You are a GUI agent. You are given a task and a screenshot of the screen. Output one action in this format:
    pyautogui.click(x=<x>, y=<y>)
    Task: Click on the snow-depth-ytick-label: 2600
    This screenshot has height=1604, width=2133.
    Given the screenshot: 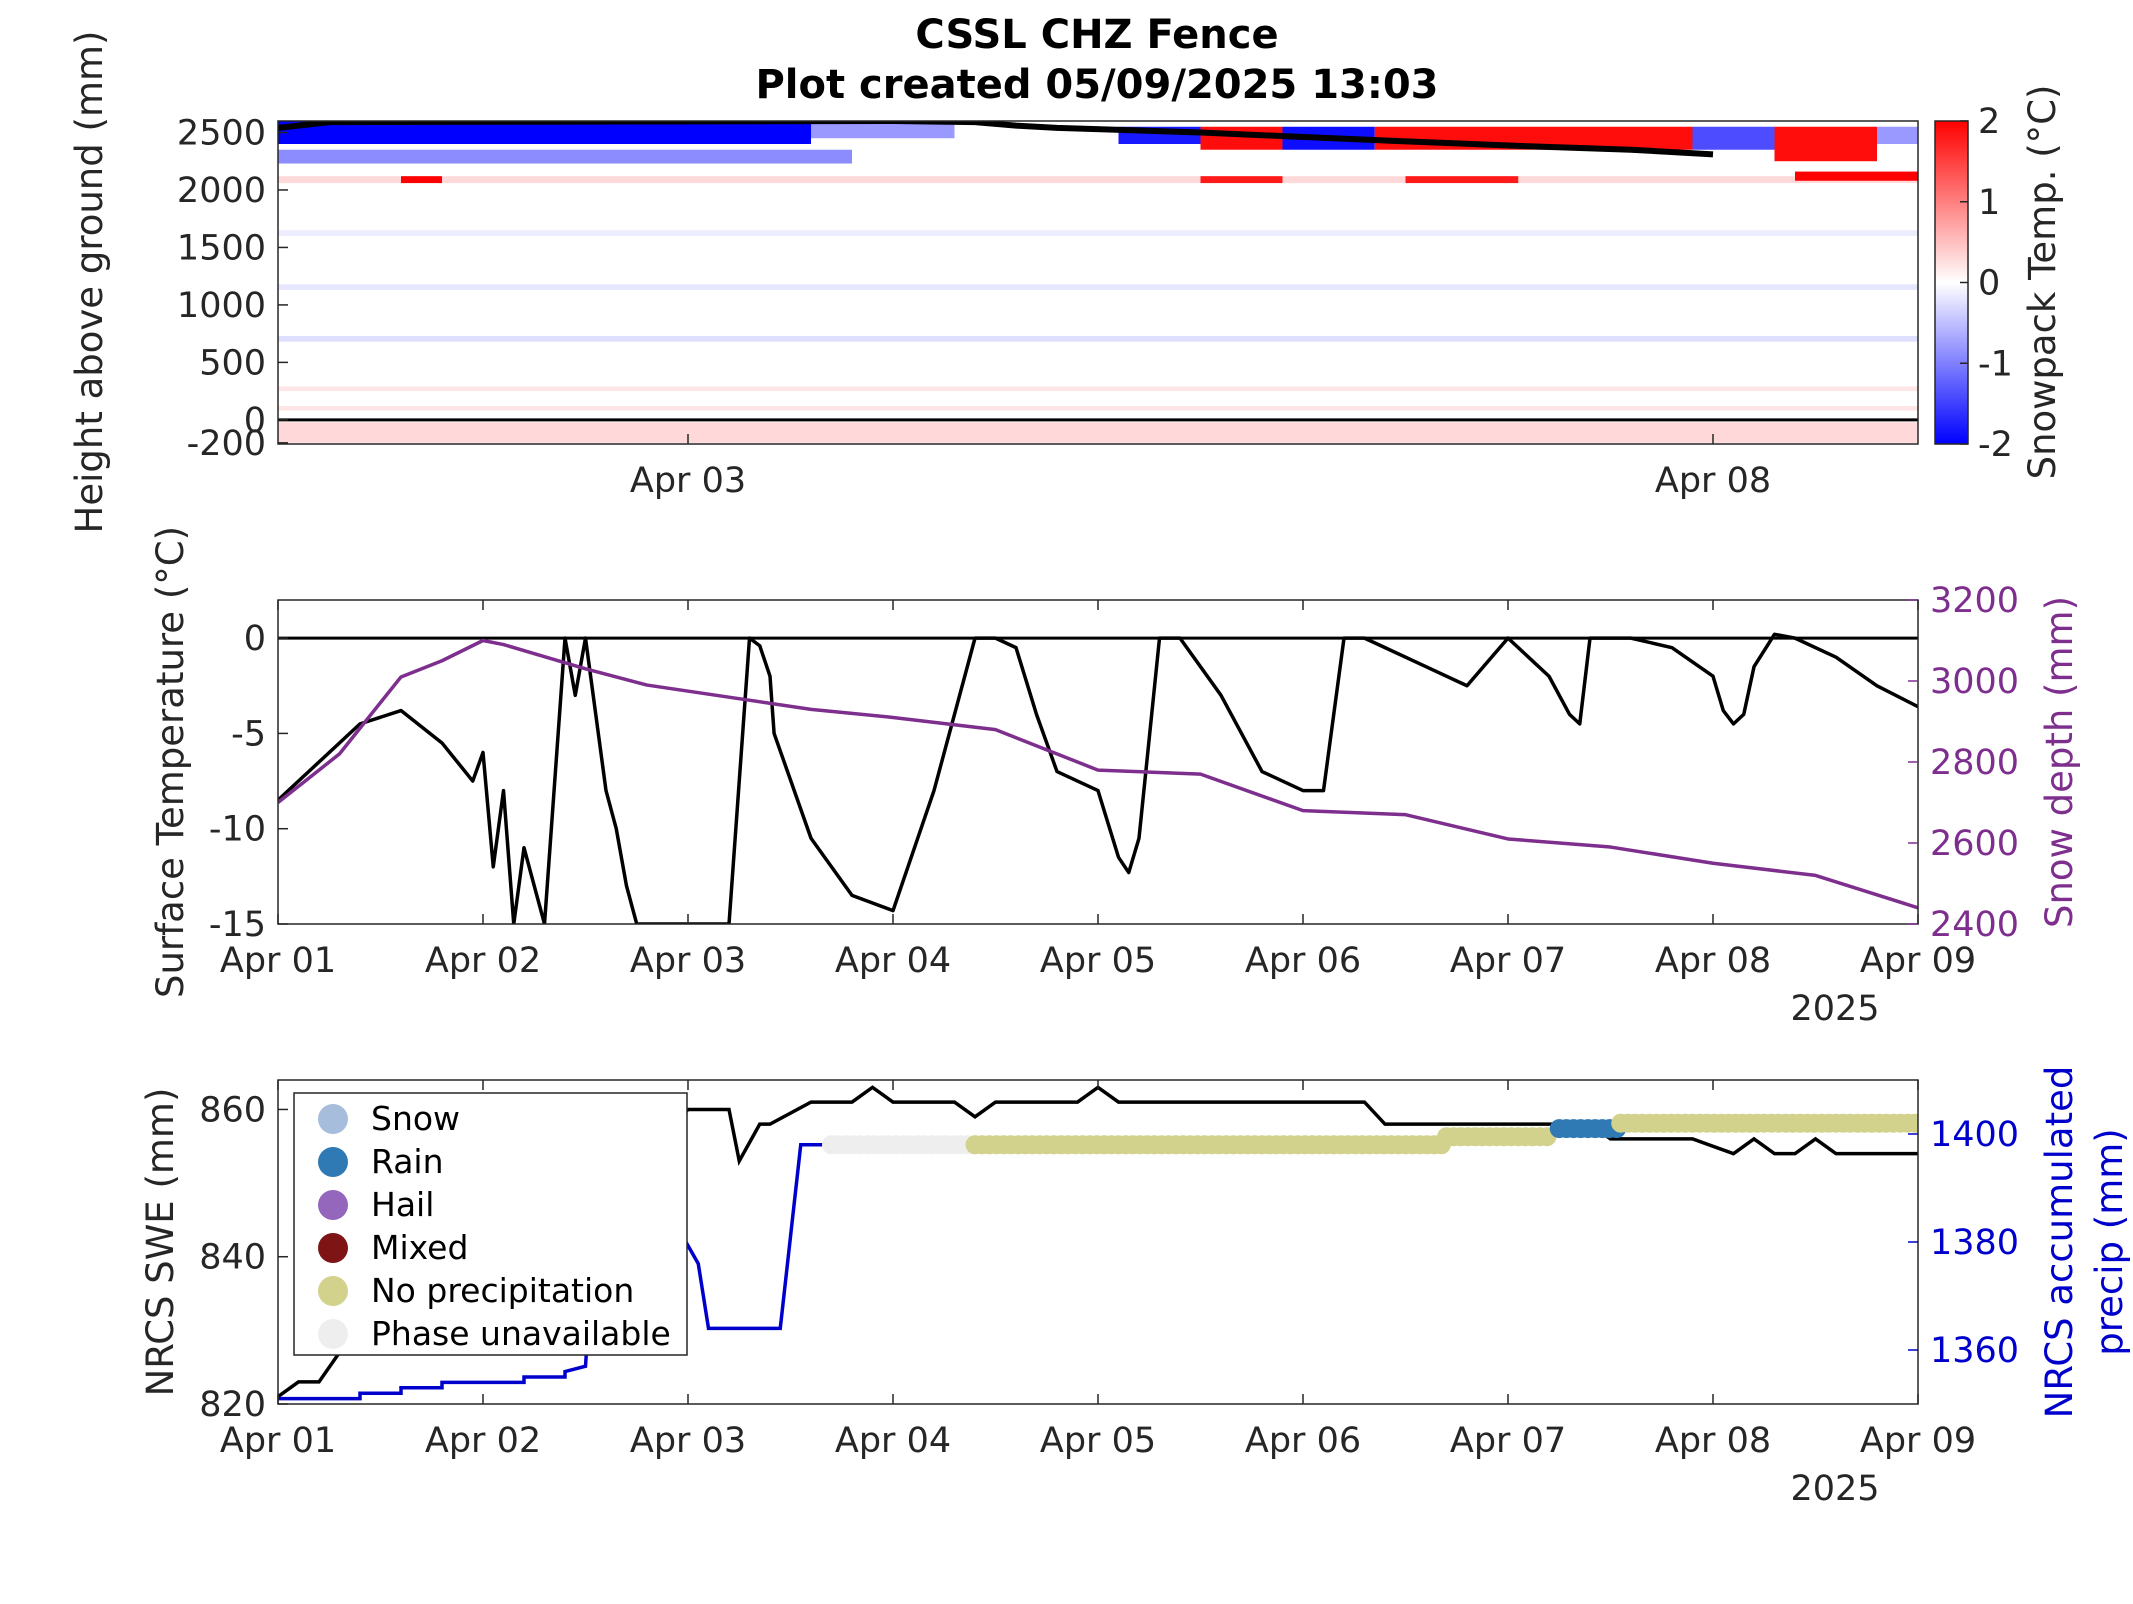 What is the action you would take?
    pyautogui.click(x=1974, y=844)
    